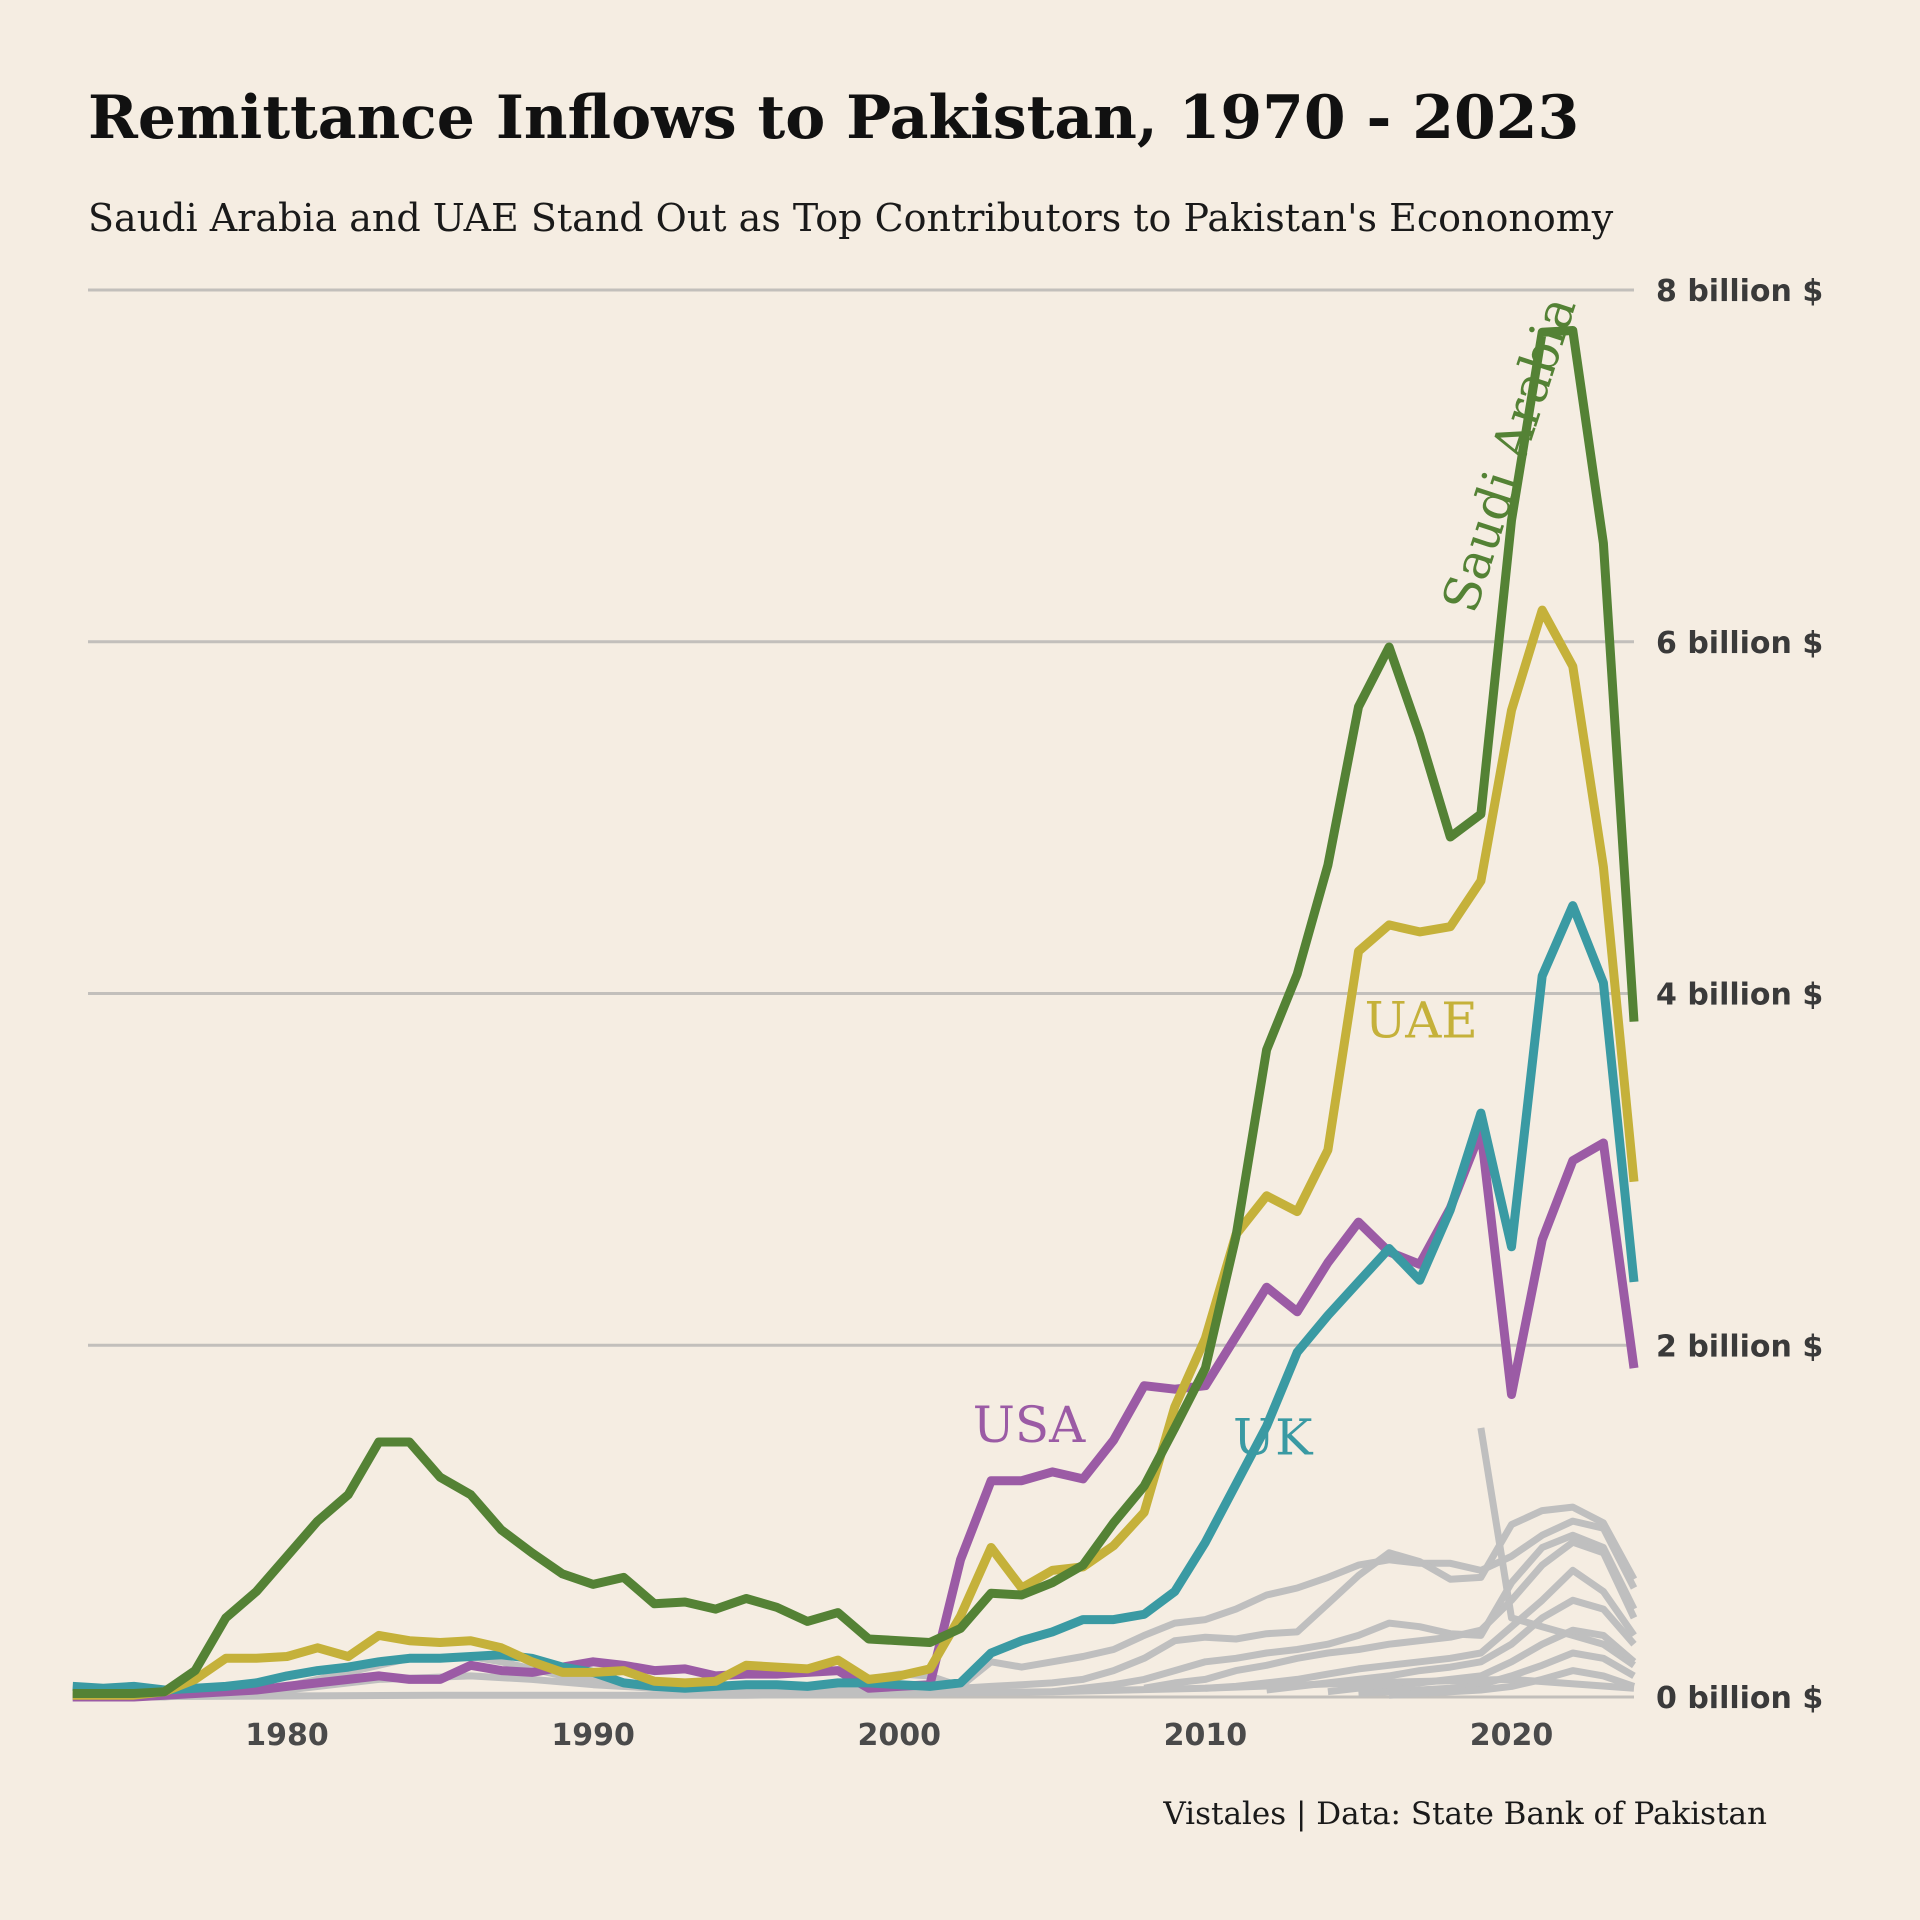  What do you see at coordinates (855, 1564) in the screenshot?
I see `other-country-lines` at bounding box center [855, 1564].